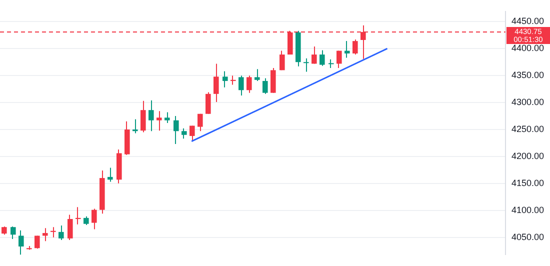 The image size is (550, 266). I want to click on y-tick-label: 4250.00, so click(527, 129).